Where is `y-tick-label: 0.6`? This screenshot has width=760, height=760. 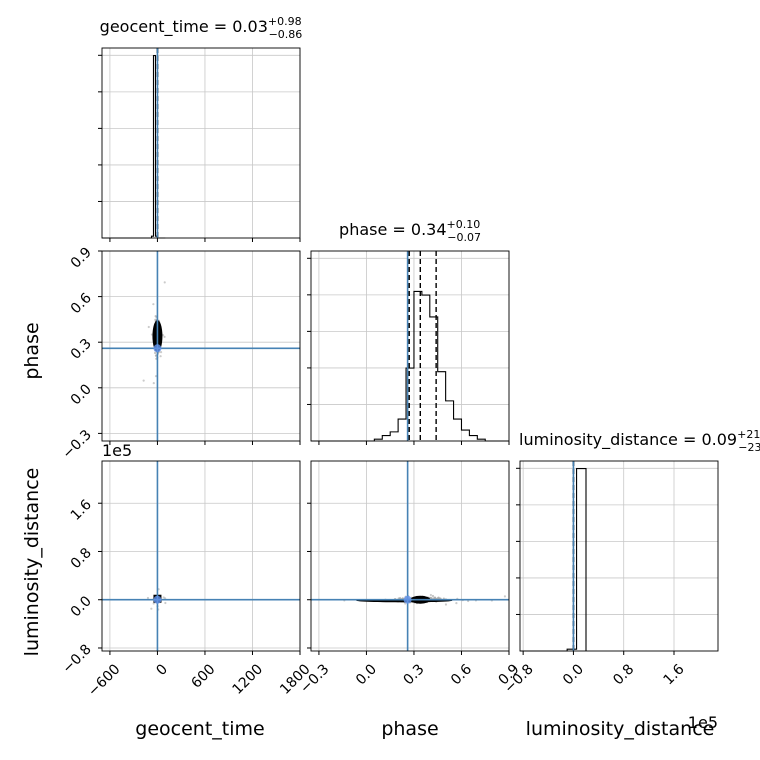
y-tick-label: 0.6 is located at coordinates (81, 303).